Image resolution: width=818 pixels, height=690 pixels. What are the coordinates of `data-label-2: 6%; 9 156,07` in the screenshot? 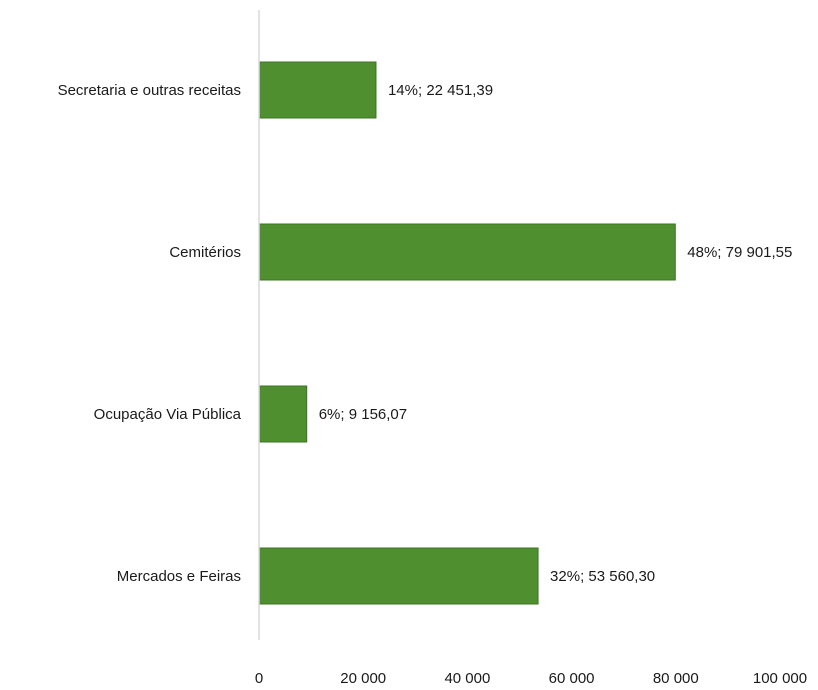 It's located at (363, 414).